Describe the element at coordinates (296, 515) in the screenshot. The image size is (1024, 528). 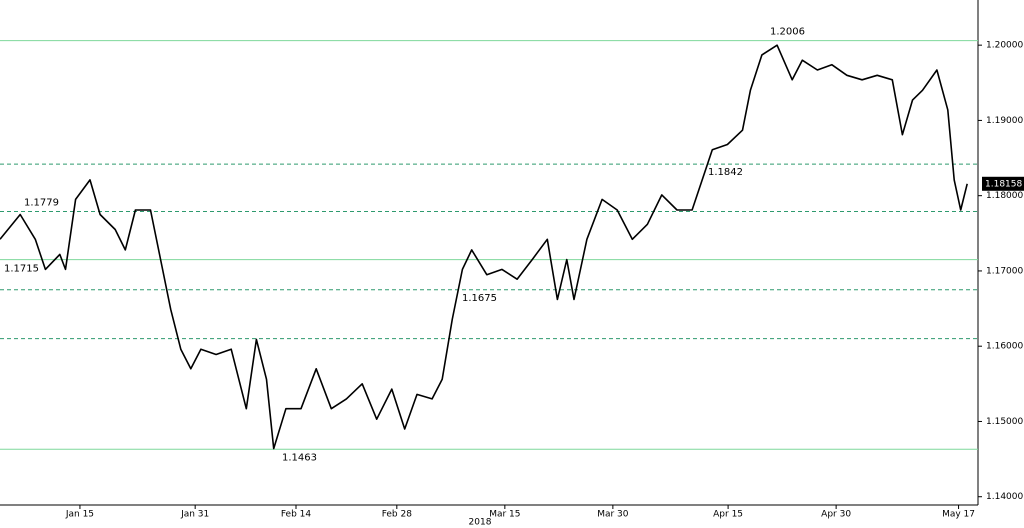
I see `x-tick-label: Feb 14` at that location.